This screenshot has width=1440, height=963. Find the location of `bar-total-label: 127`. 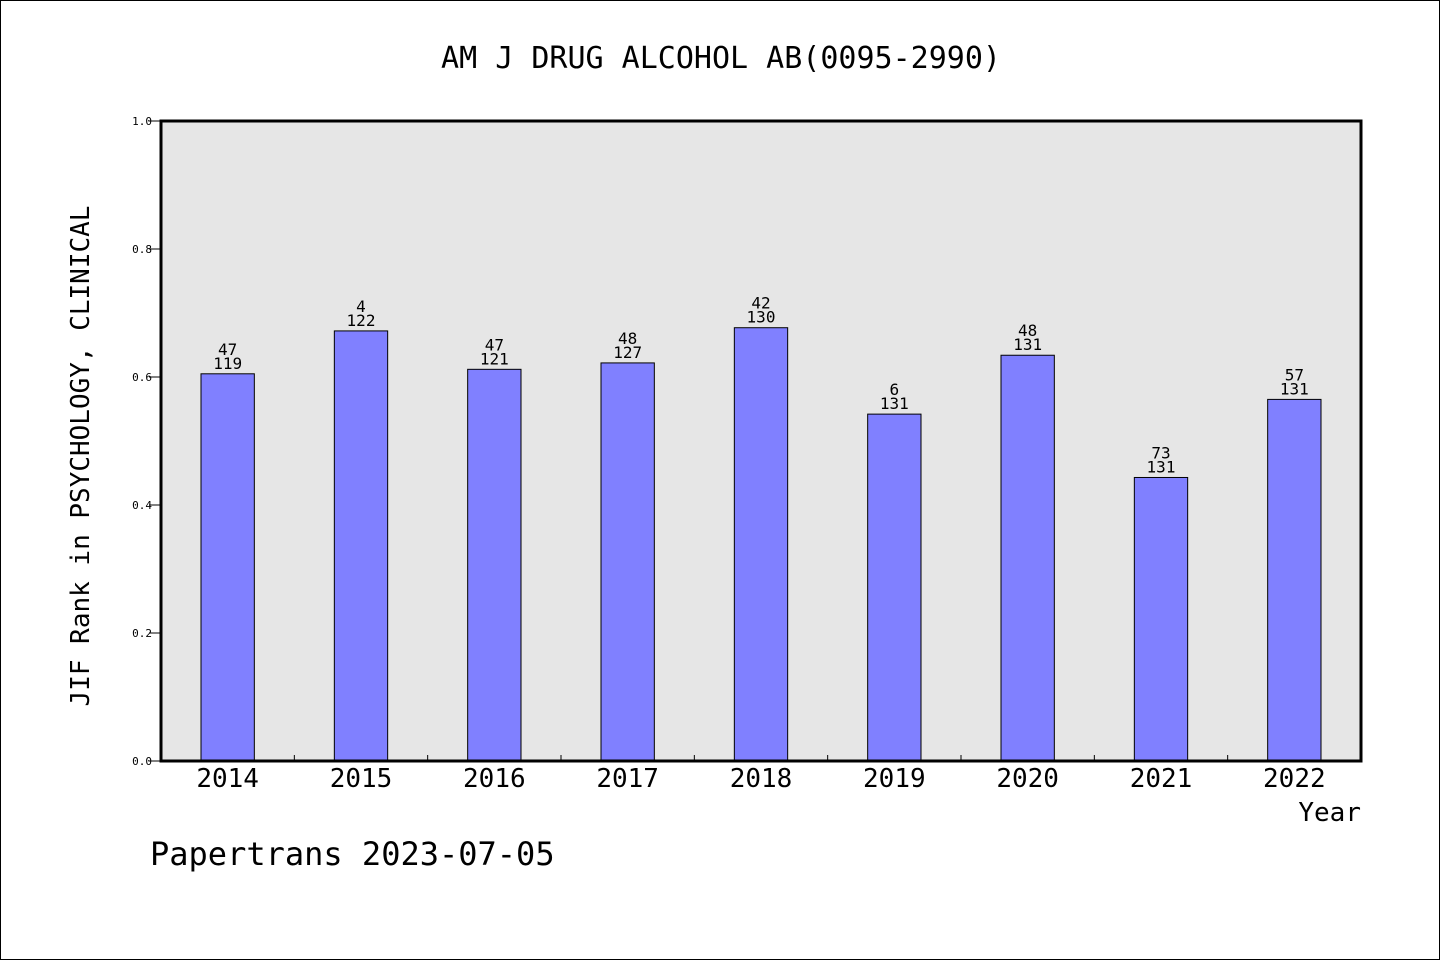

bar-total-label: 127 is located at coordinates (627, 352).